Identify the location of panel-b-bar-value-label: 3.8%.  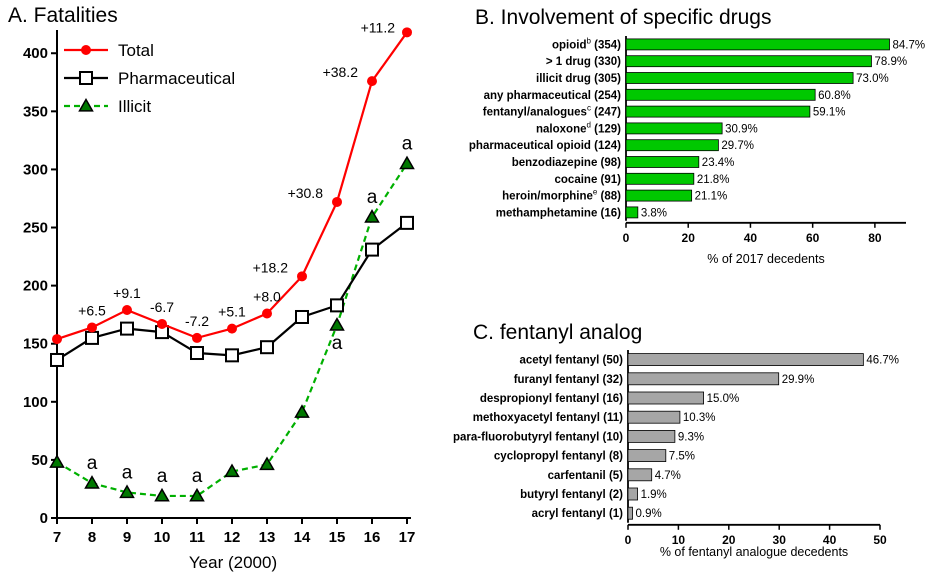
(654, 213).